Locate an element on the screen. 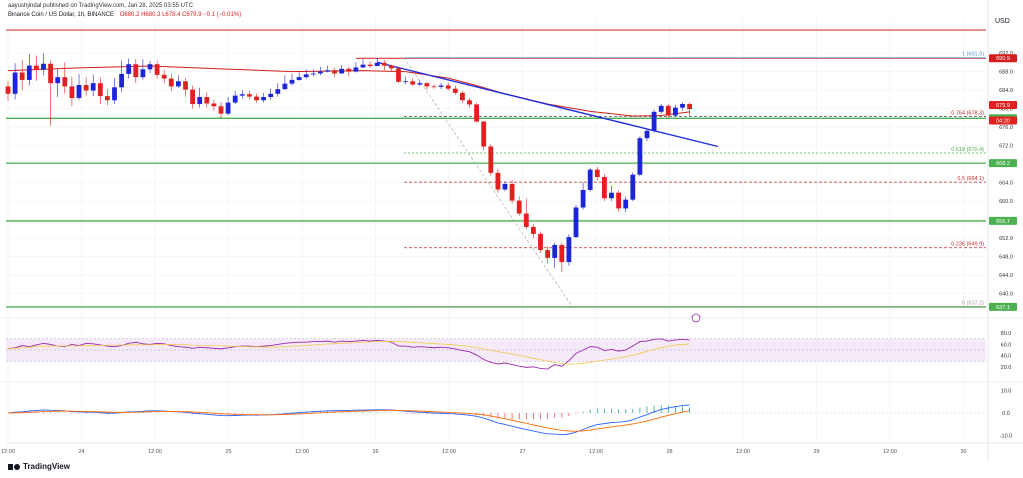 Image resolution: width=1023 pixels, height=478 pixels. macd-tick-label: -10.0 is located at coordinates (1006, 437).